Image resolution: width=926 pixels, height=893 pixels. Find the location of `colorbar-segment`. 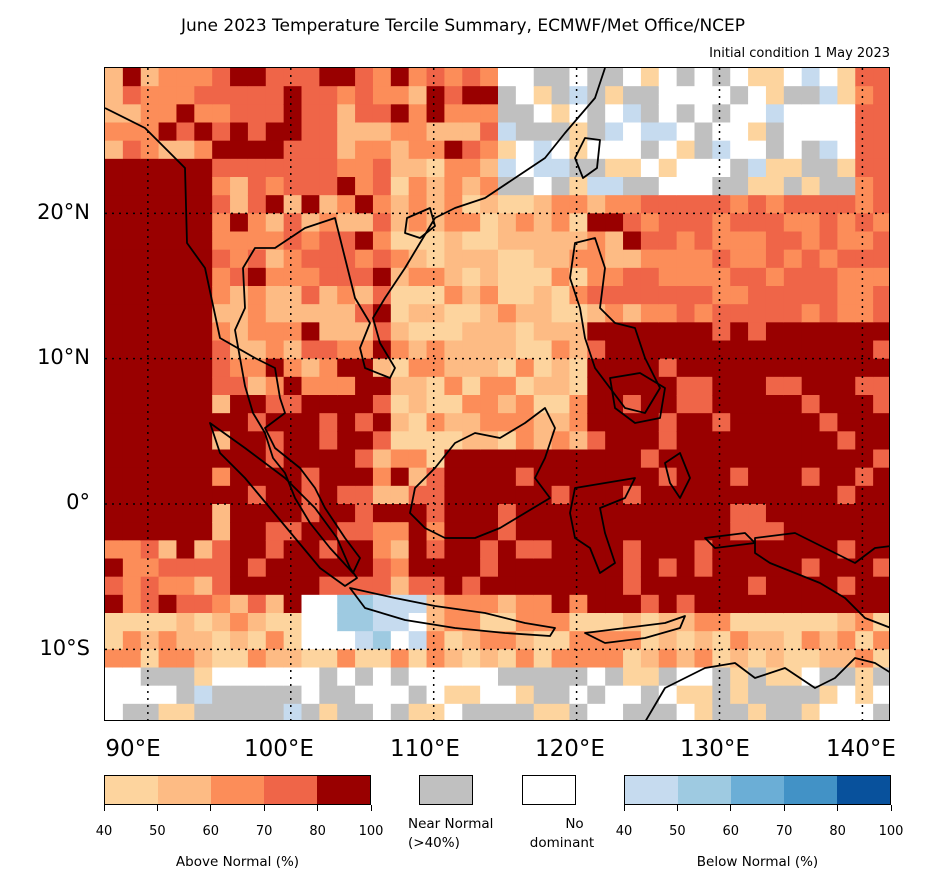

colorbar-segment is located at coordinates (810, 790).